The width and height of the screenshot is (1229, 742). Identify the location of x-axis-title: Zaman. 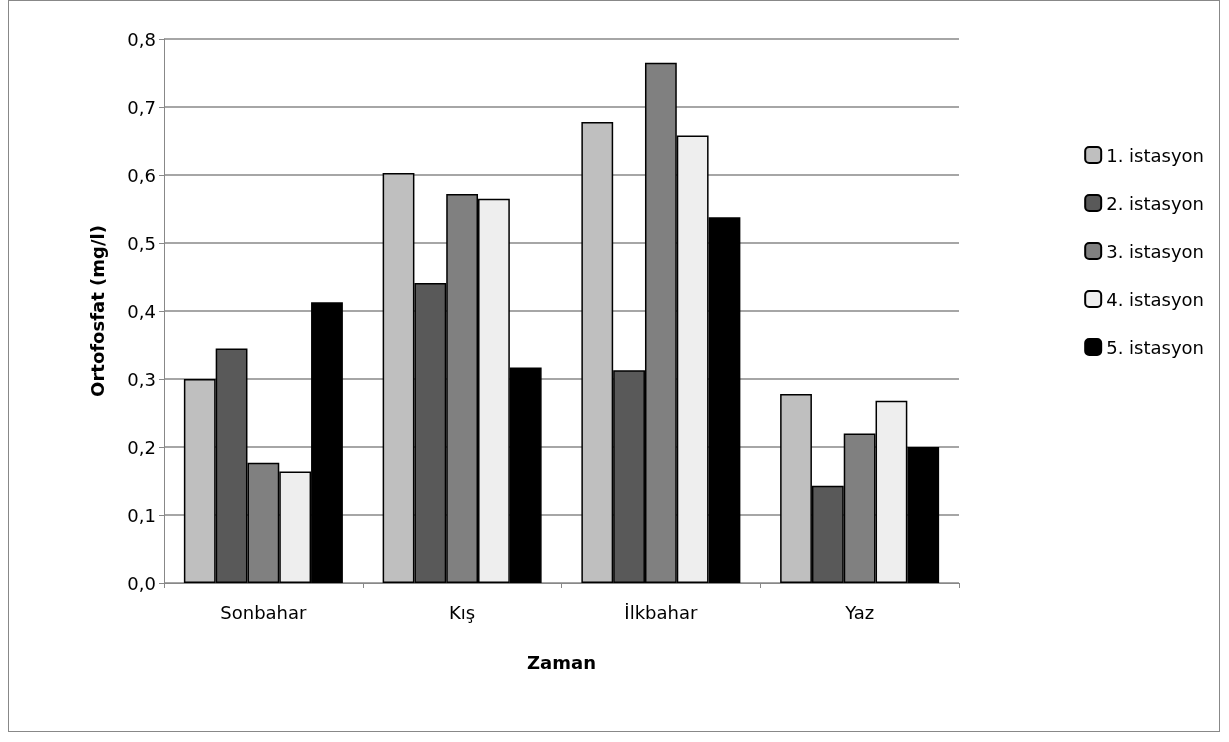
(561, 662).